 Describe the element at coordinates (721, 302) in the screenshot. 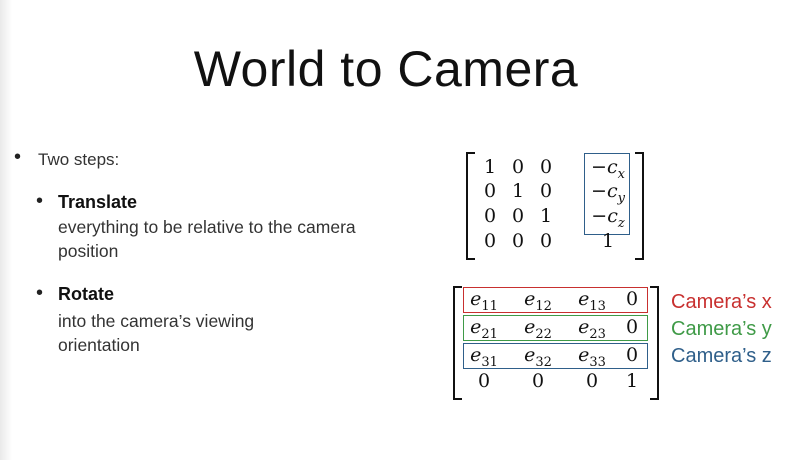

I see `camera-axis-label: Camera’s x` at that location.